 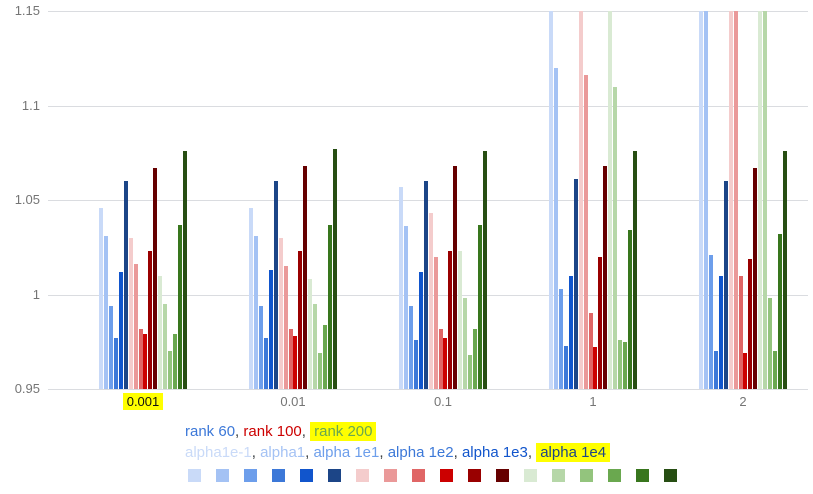 What do you see at coordinates (36, 294) in the screenshot?
I see `y-axis-tick-label: 1` at bounding box center [36, 294].